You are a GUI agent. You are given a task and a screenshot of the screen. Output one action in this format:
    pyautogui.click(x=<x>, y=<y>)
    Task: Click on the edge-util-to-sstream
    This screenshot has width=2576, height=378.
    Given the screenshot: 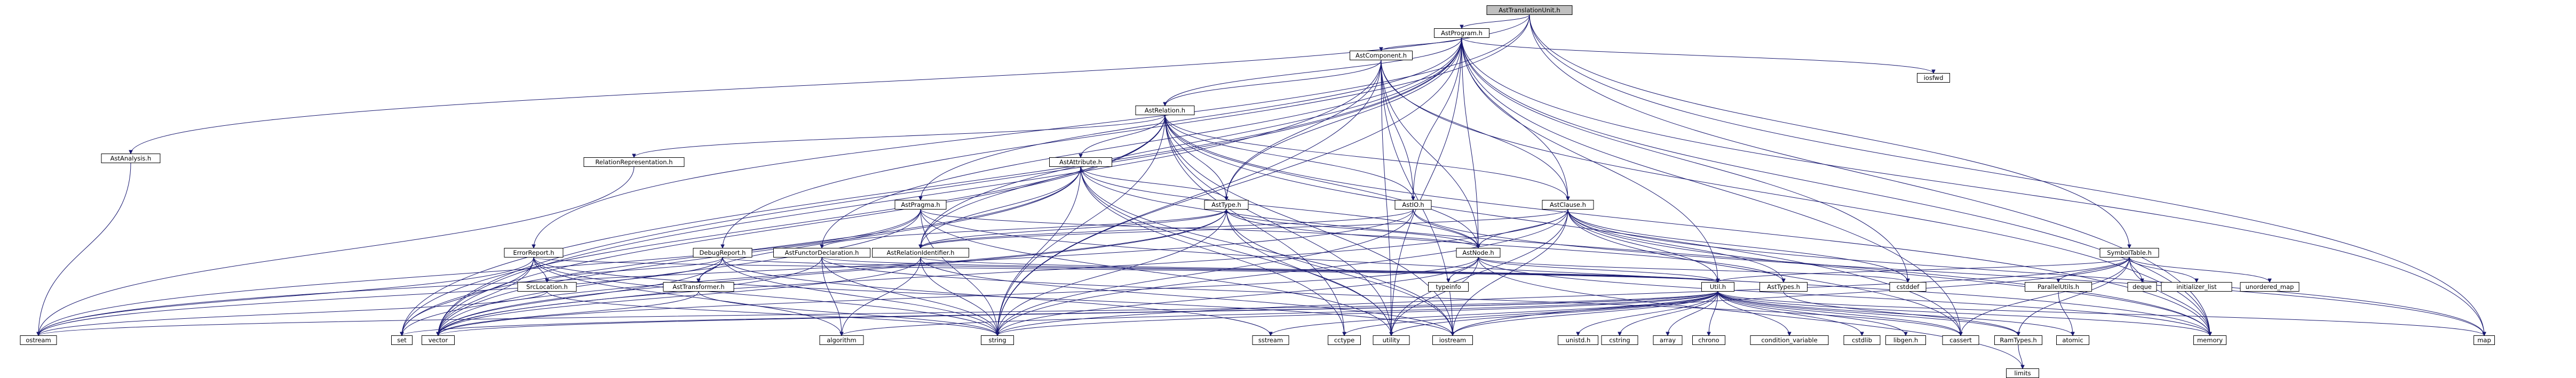 What is the action you would take?
    pyautogui.click(x=1494, y=313)
    